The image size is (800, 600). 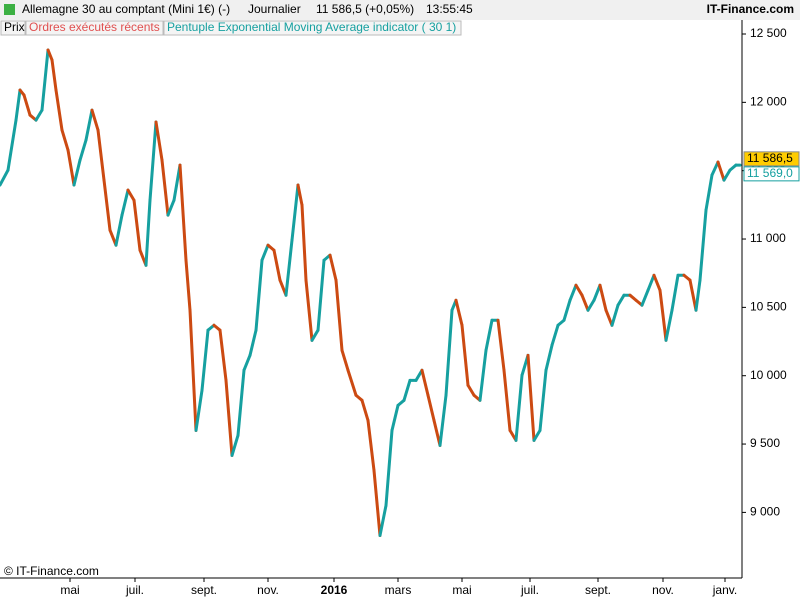 What do you see at coordinates (449, 9) in the screenshot?
I see `time: 13:55:45` at bounding box center [449, 9].